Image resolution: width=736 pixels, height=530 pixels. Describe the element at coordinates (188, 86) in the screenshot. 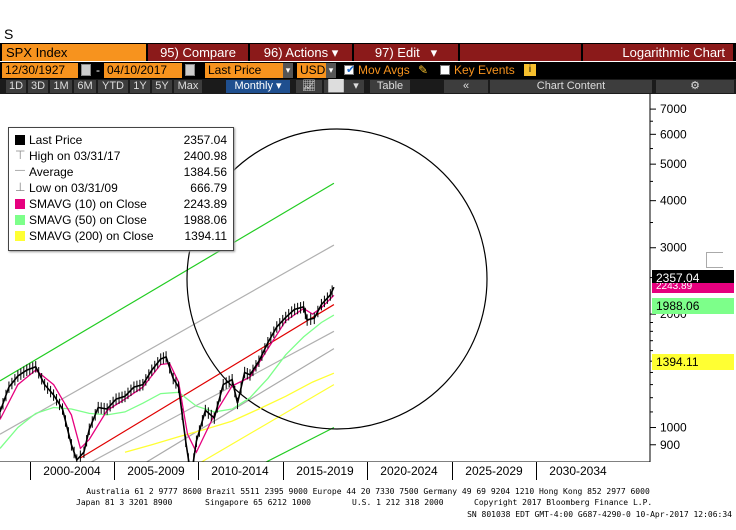

I see `period-button-max: Max` at that location.